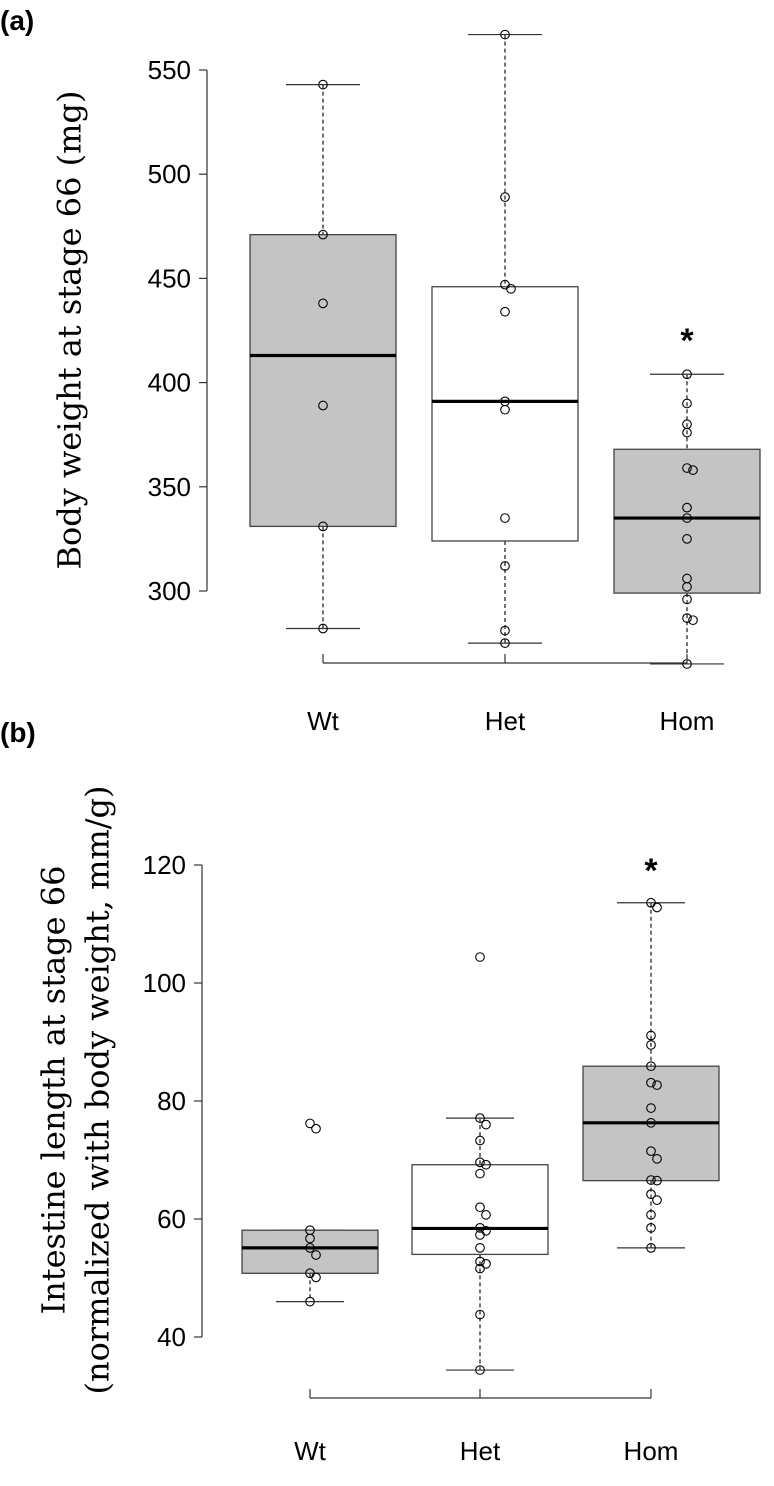 The width and height of the screenshot is (774, 1486). I want to click on y-tick-label: 120, so click(164, 865).